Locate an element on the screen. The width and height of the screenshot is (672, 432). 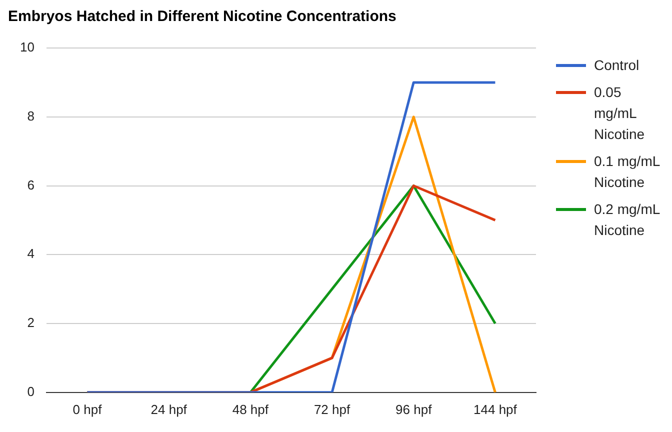
y-tick-label: 6 is located at coordinates (30, 184).